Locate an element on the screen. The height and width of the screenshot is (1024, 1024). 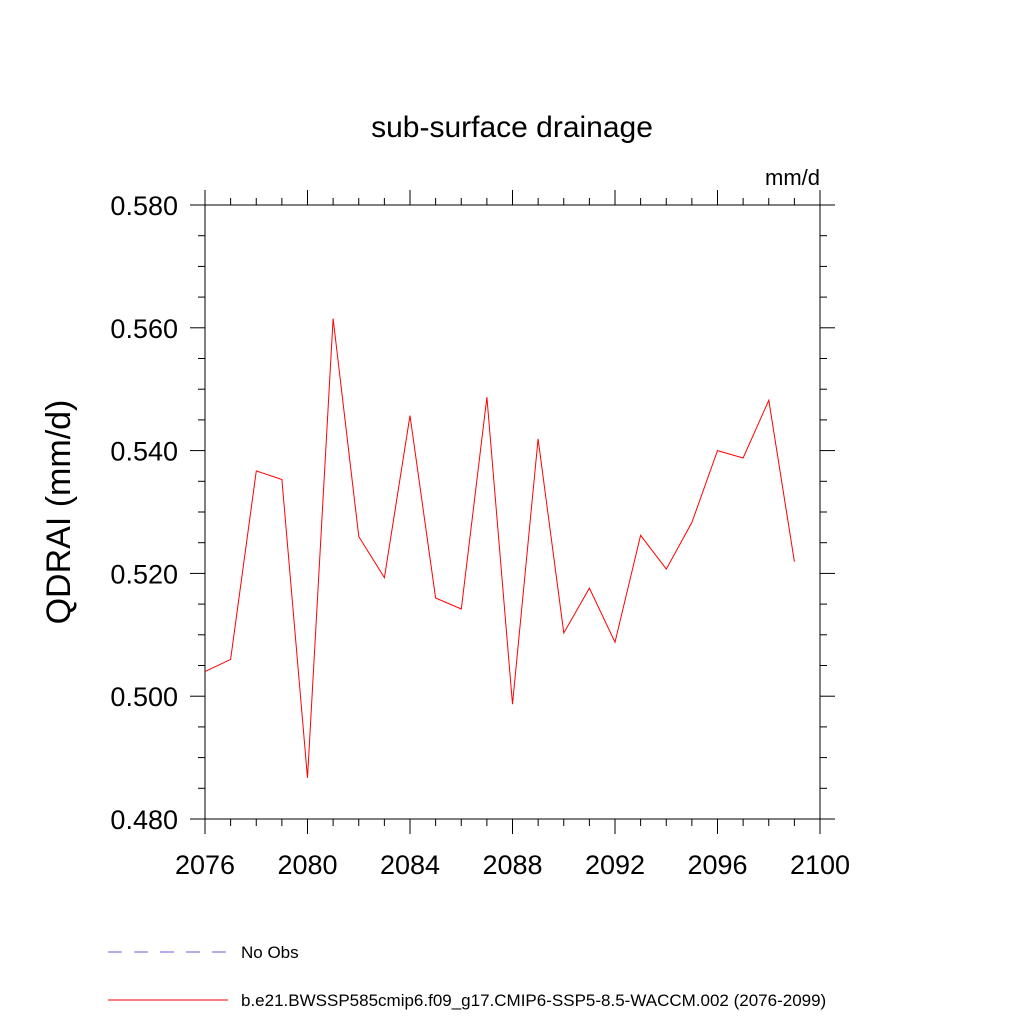
y-tick-label: 0.560 is located at coordinates (144, 329).